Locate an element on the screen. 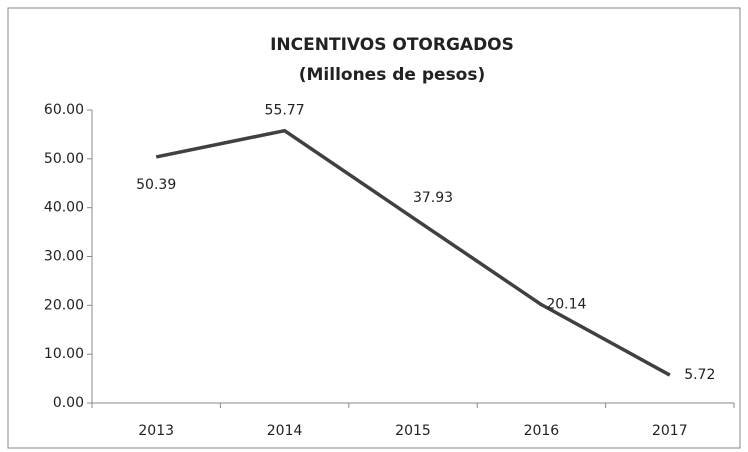 This screenshot has height=452, width=748. y-tick-label: 50.00 is located at coordinates (64, 159).